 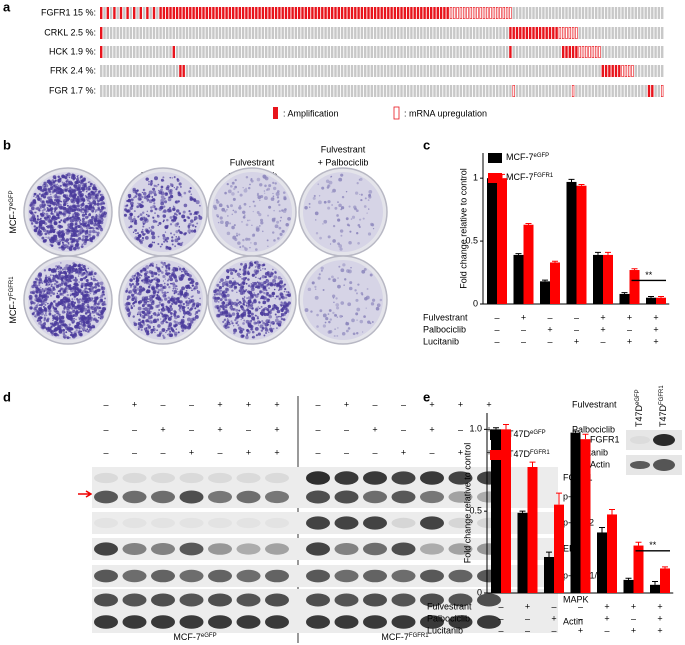 What do you see at coordinates (502, 176) in the screenshot?
I see `error-bar` at bounding box center [502, 176].